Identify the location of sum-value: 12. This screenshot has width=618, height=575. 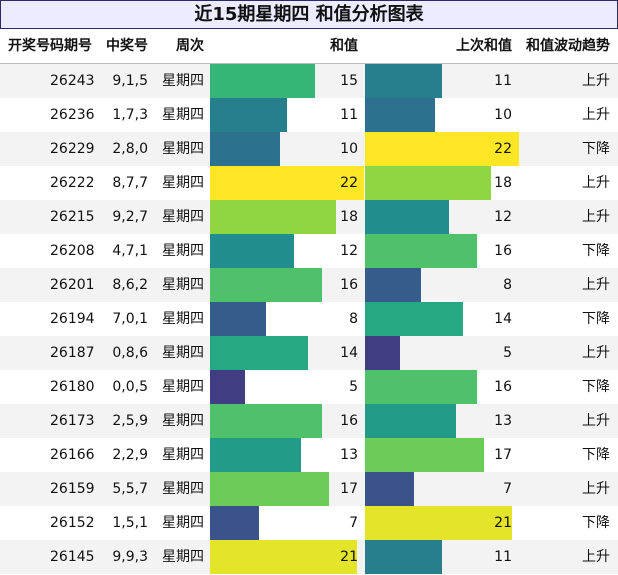
(349, 251).